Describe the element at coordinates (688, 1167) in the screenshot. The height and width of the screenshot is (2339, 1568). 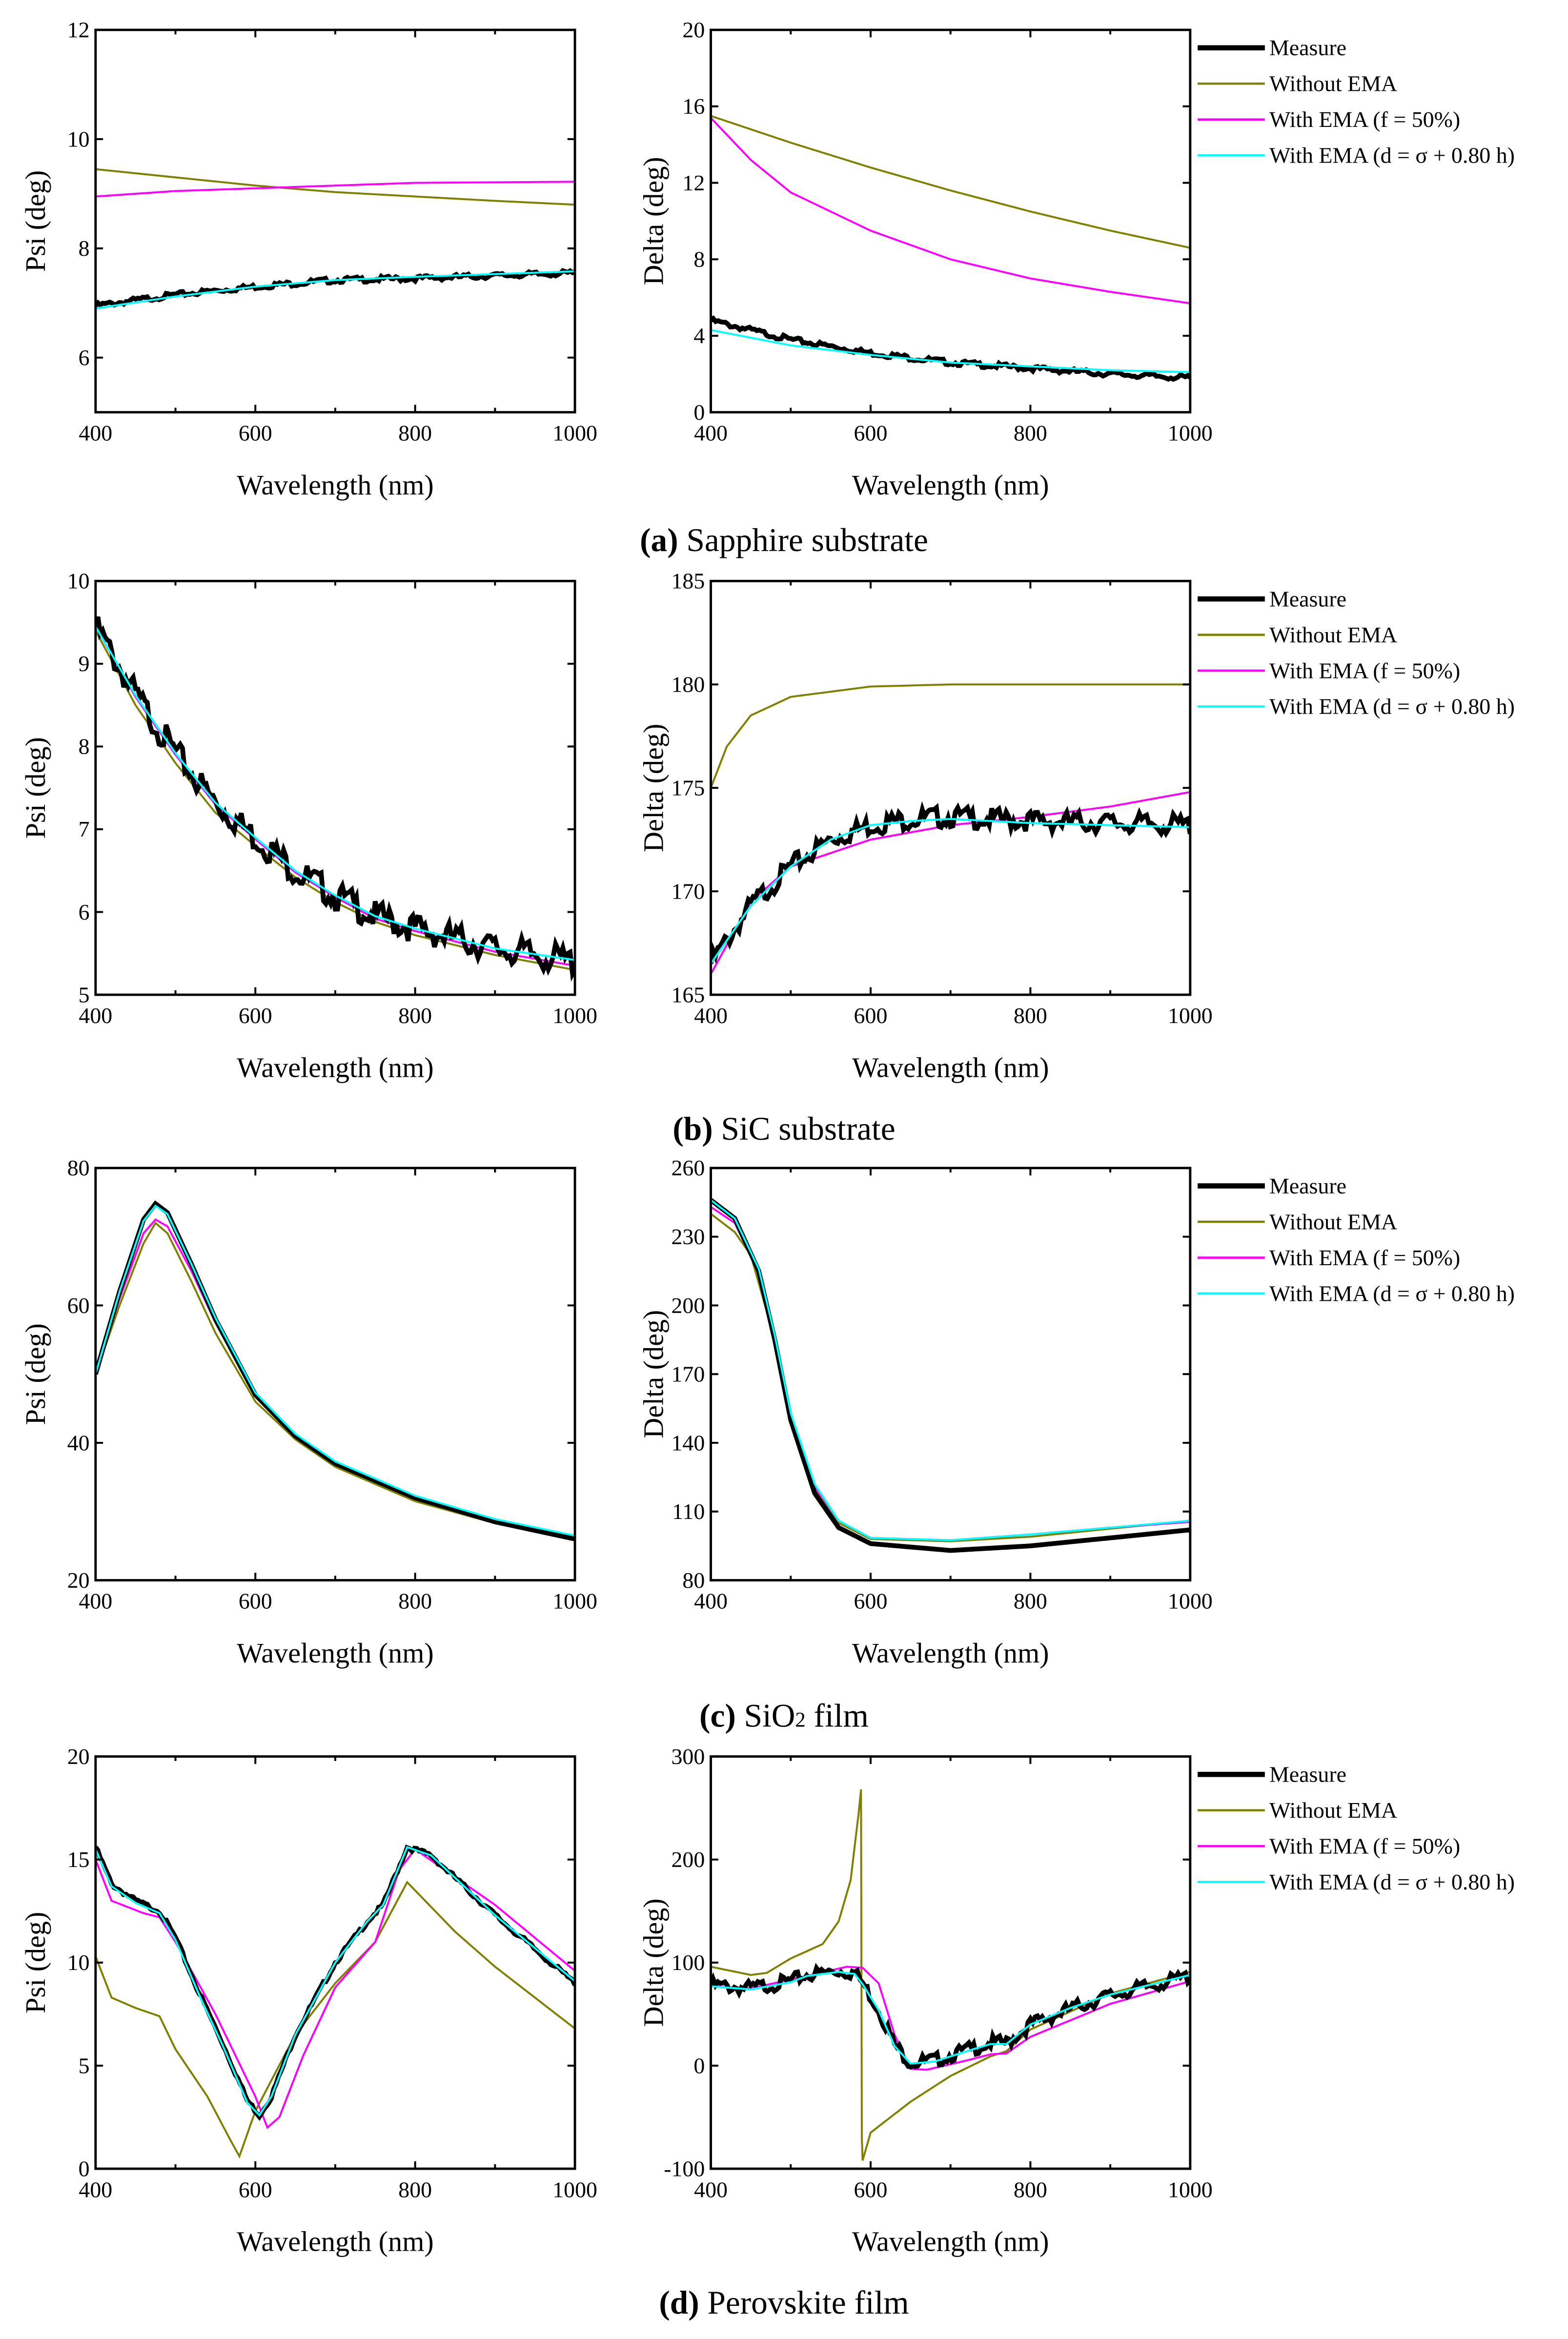
I see `y-tick-label: 260` at that location.